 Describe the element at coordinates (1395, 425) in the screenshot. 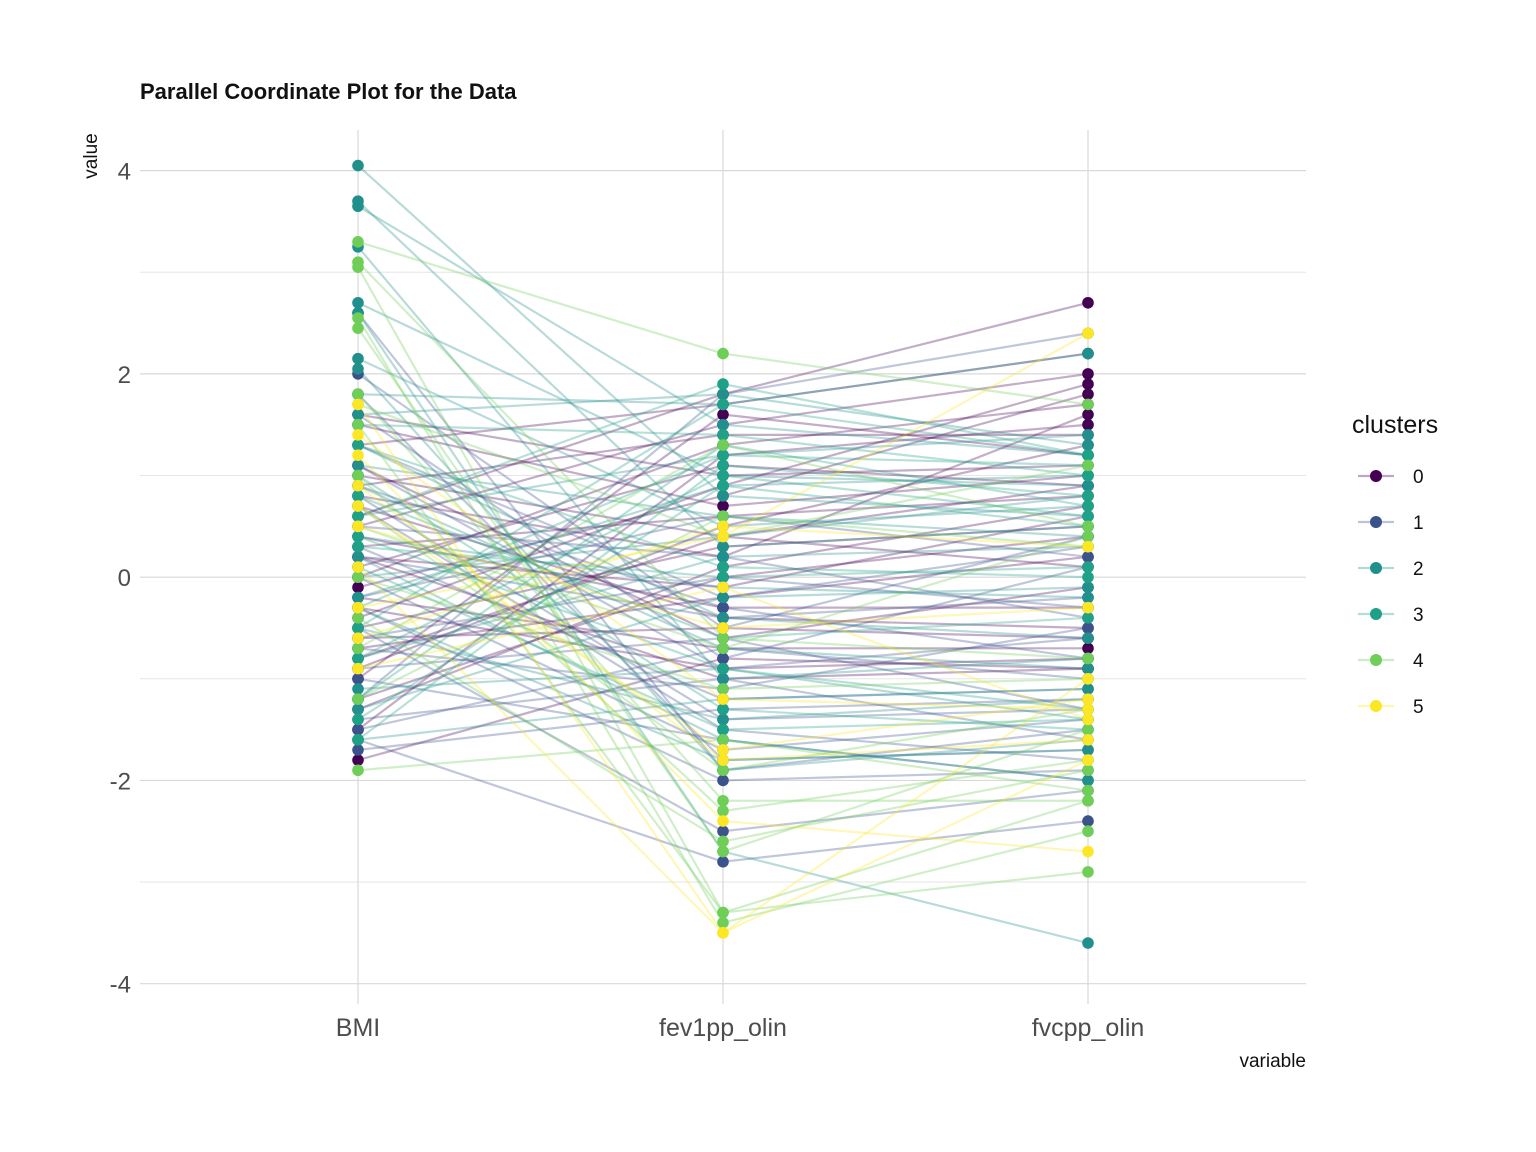

I see `legend-title: clusters` at that location.